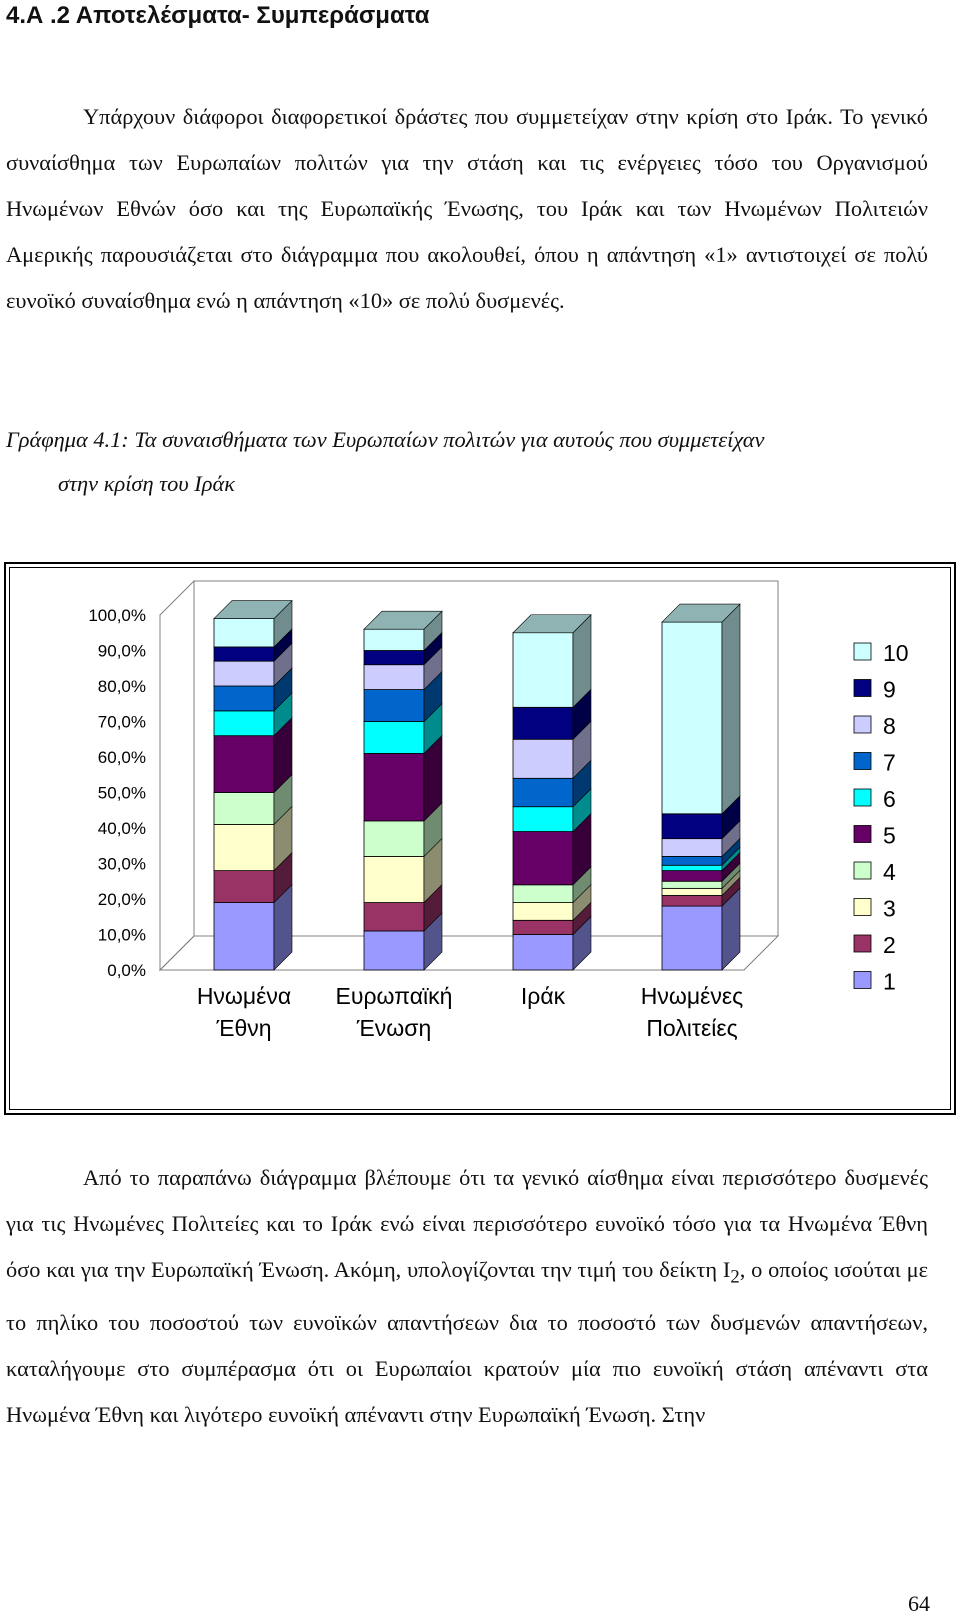  Describe the element at coordinates (889, 726) in the screenshot. I see `legend-label: 8` at that location.